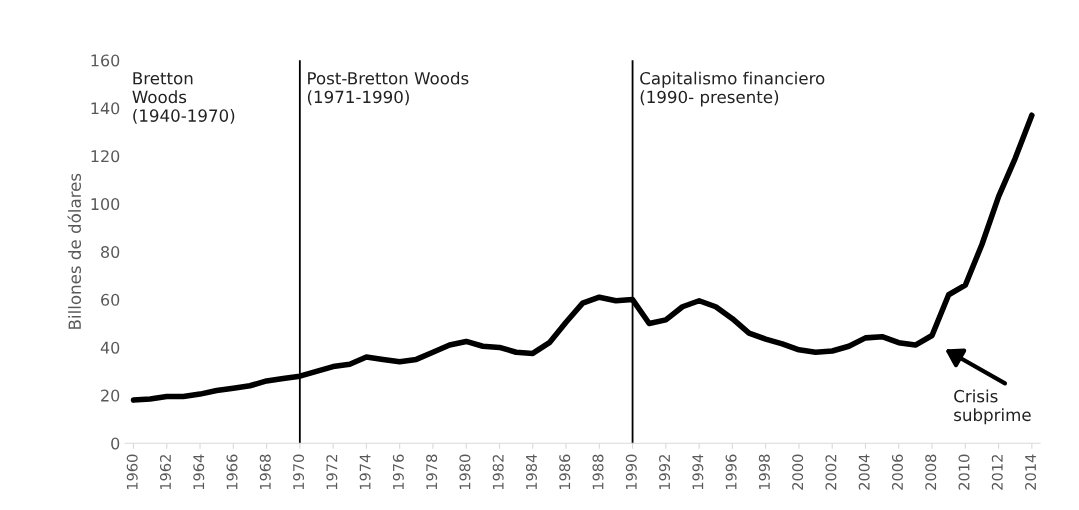 The width and height of the screenshot is (1079, 510). What do you see at coordinates (731, 472) in the screenshot?
I see `x-tick-label: 1996` at bounding box center [731, 472].